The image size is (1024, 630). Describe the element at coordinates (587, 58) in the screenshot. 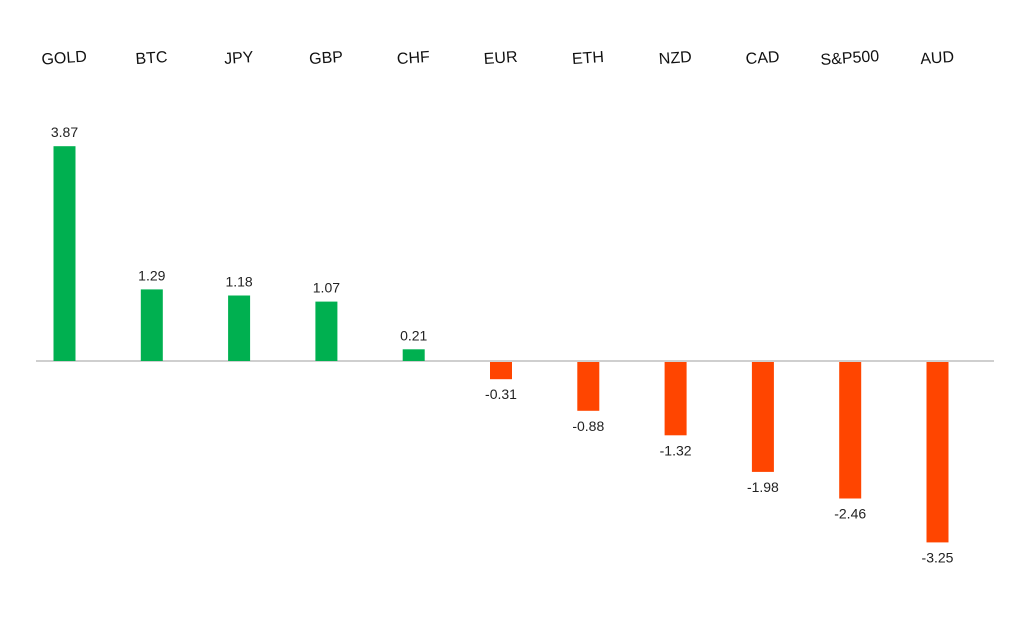

I see `category-label: ETH` at that location.